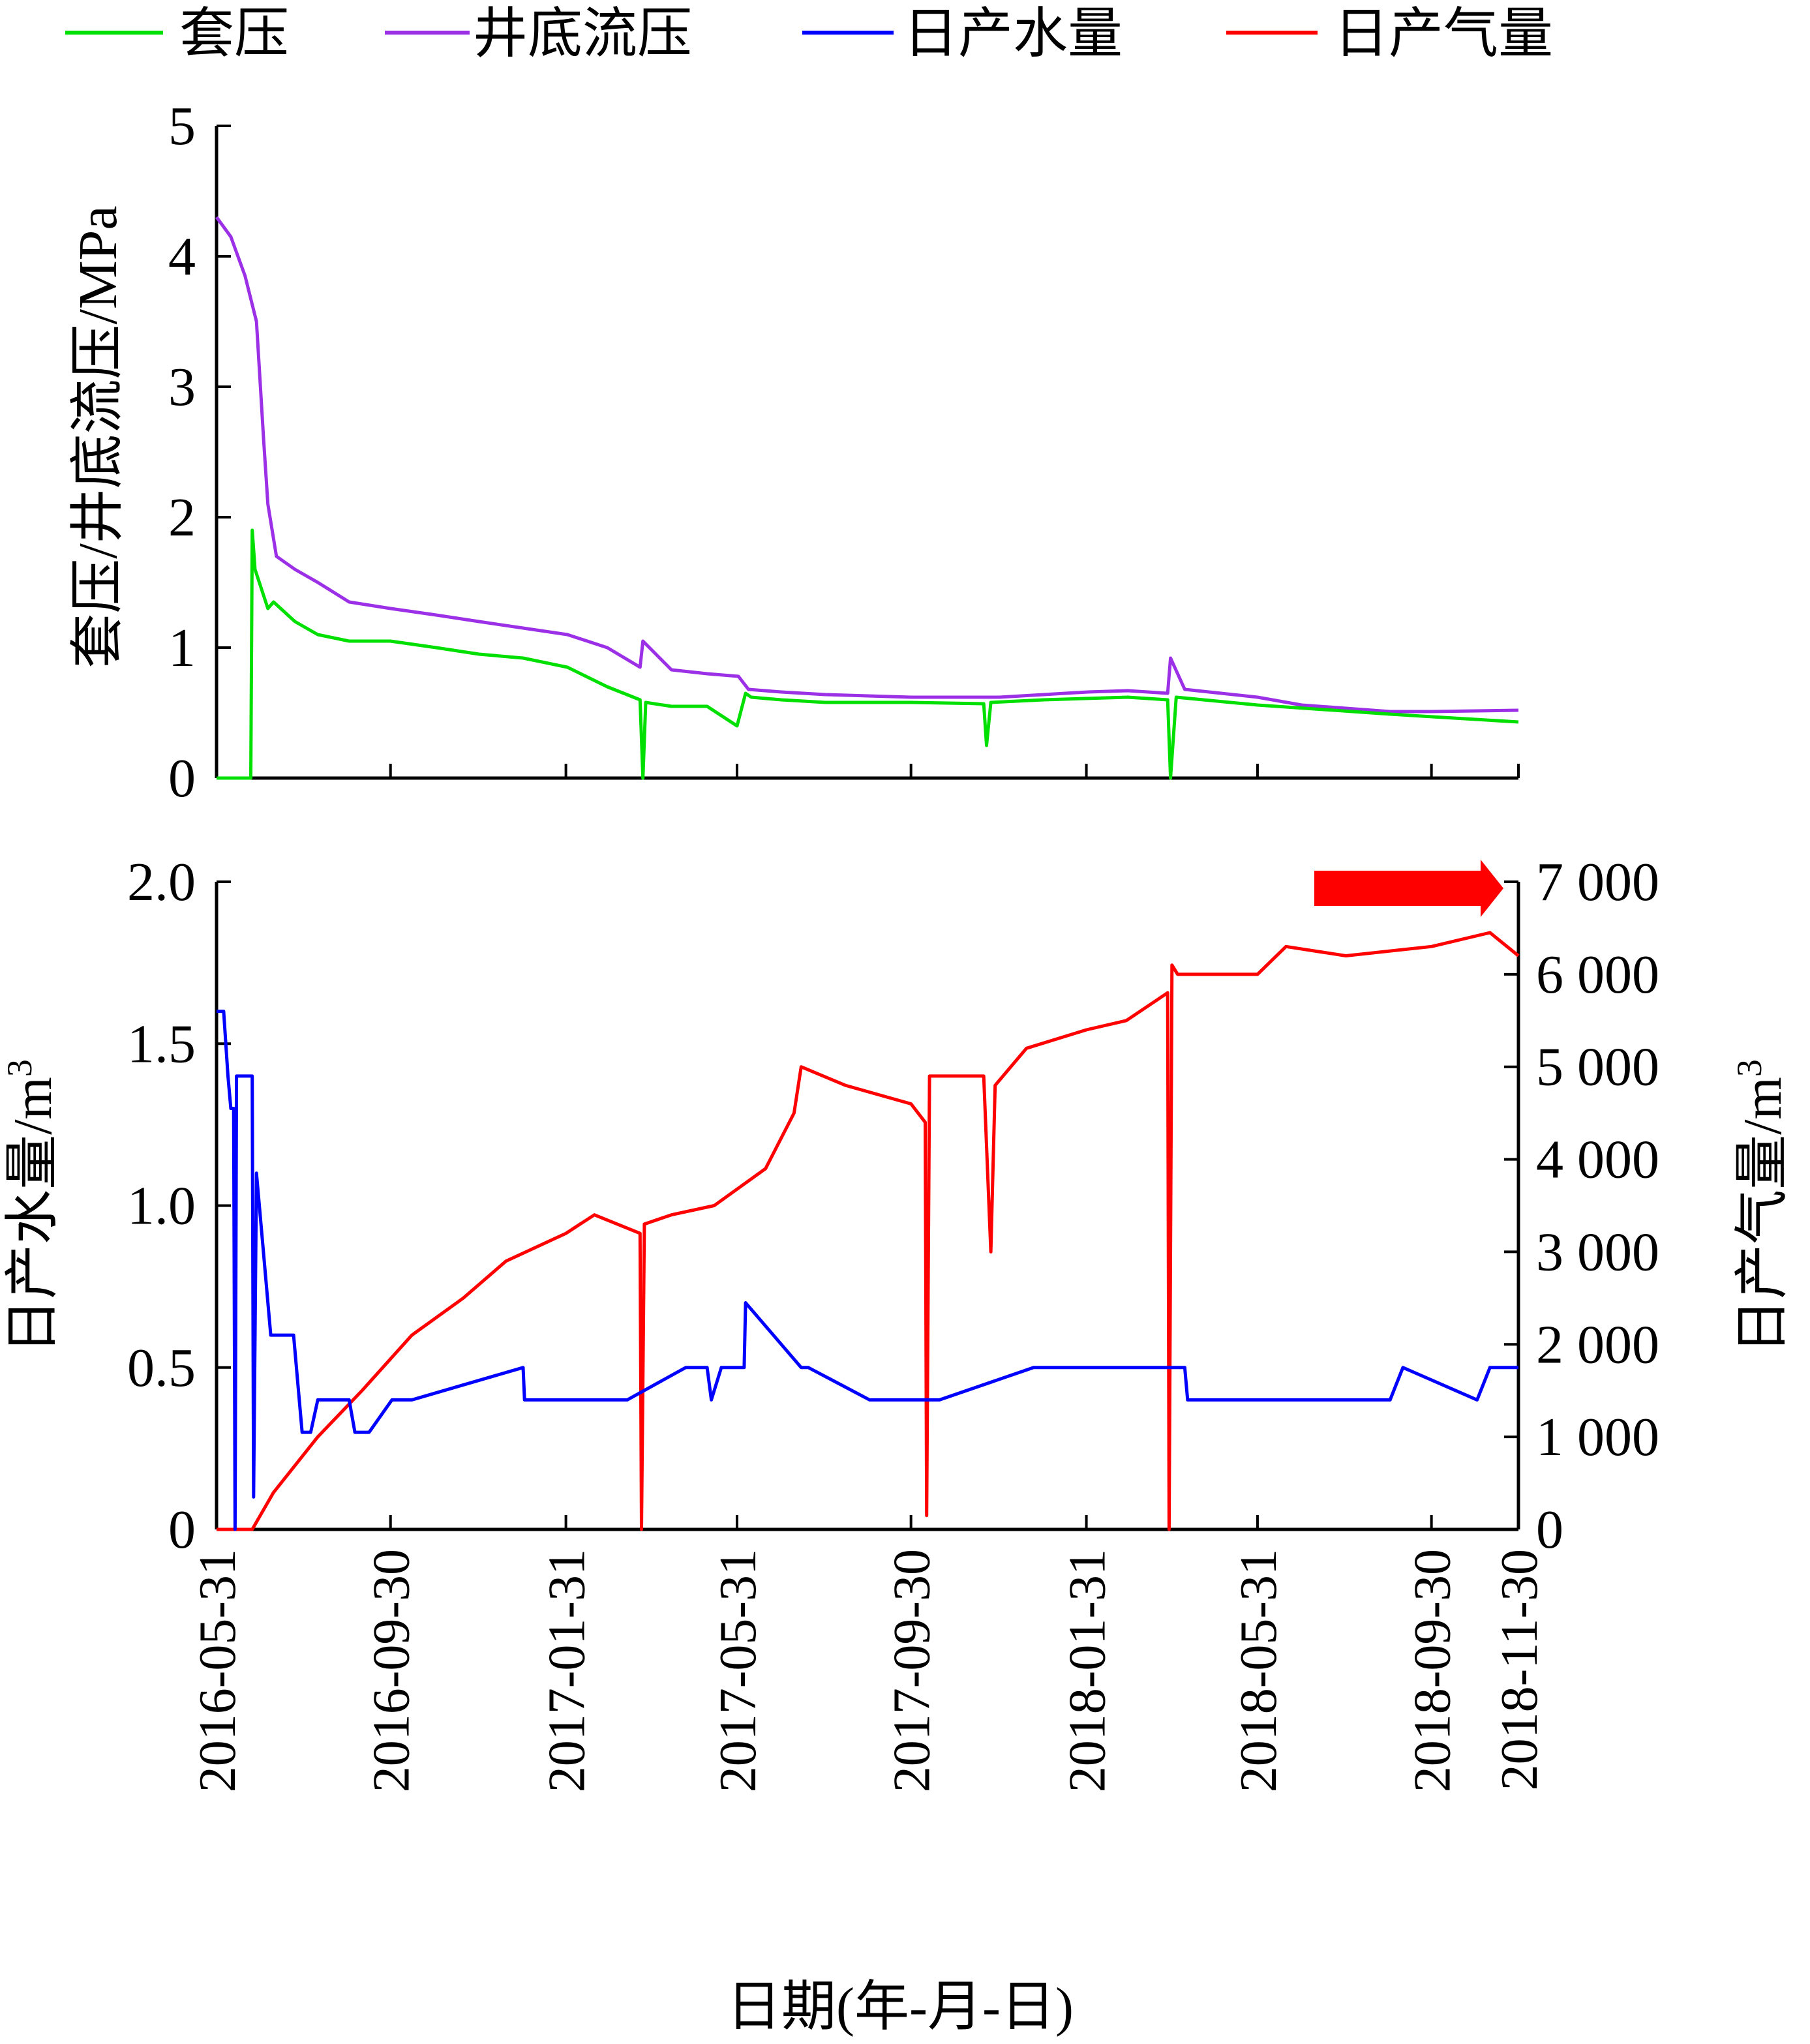  What do you see at coordinates (234, 34) in the screenshot?
I see `legend-label-casing-pressure: 套压` at bounding box center [234, 34].